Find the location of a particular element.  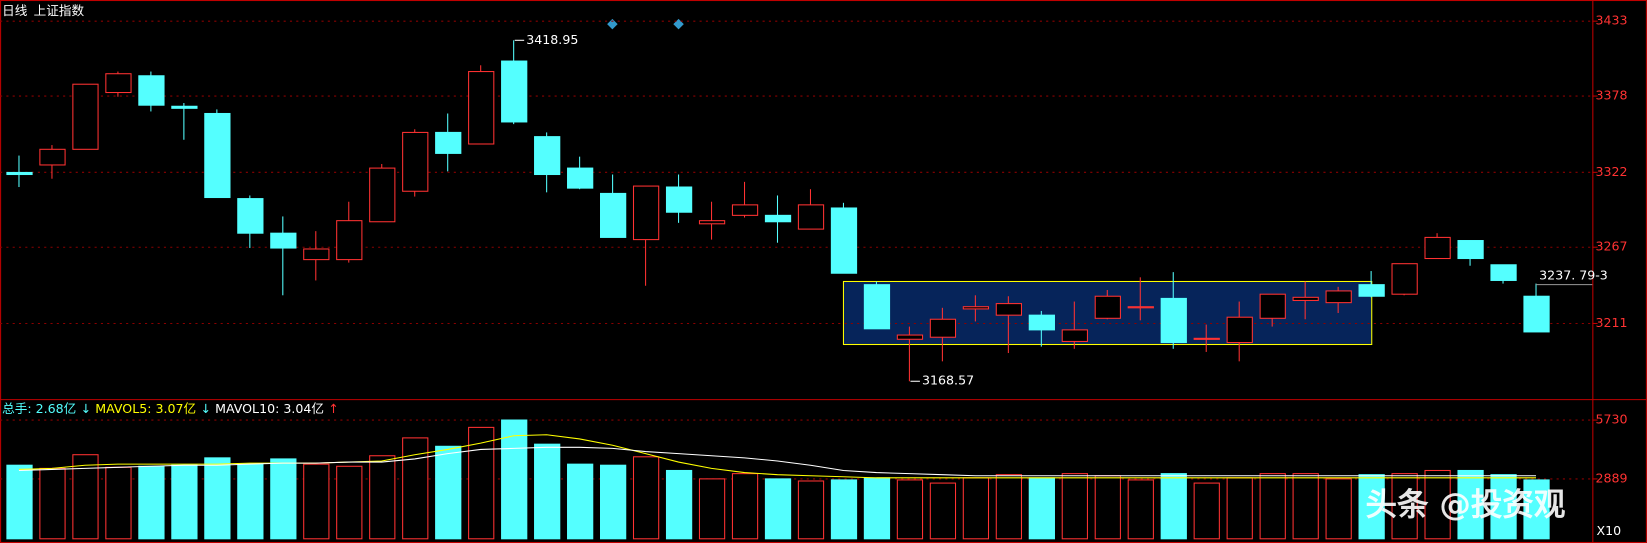

volume-unit: X10 is located at coordinates (1609, 530).